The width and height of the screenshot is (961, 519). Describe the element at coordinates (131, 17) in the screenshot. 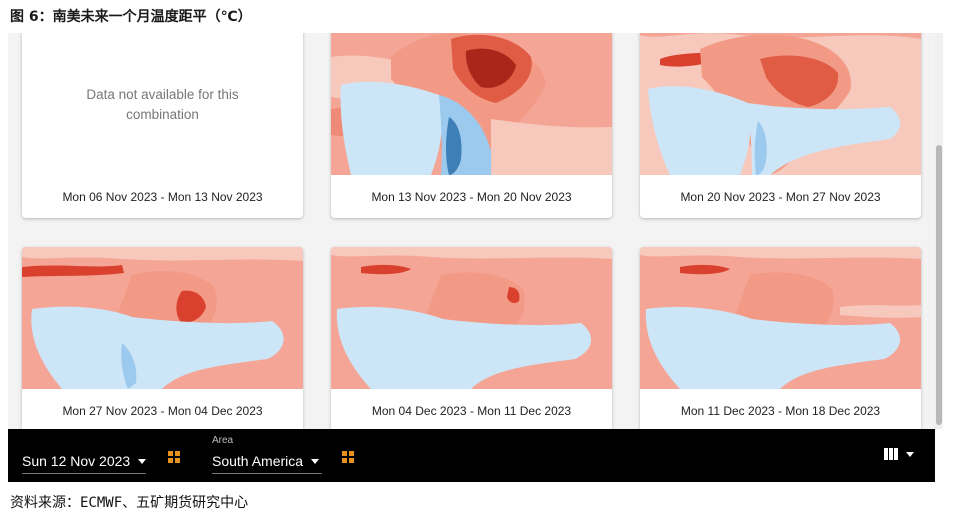

I see `figure-caption: 图 6：南美未来一个月温度距平（℃）` at that location.